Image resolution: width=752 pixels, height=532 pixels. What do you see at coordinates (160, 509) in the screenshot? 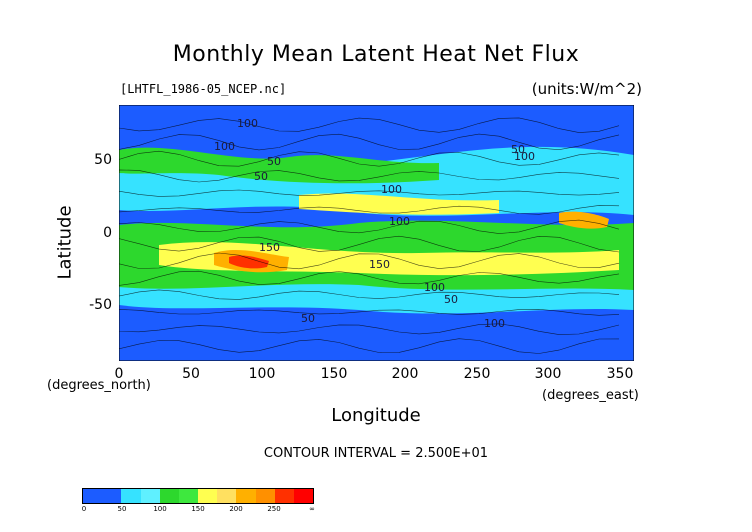
I see `colorbar-tick-label: 100` at bounding box center [160, 509].